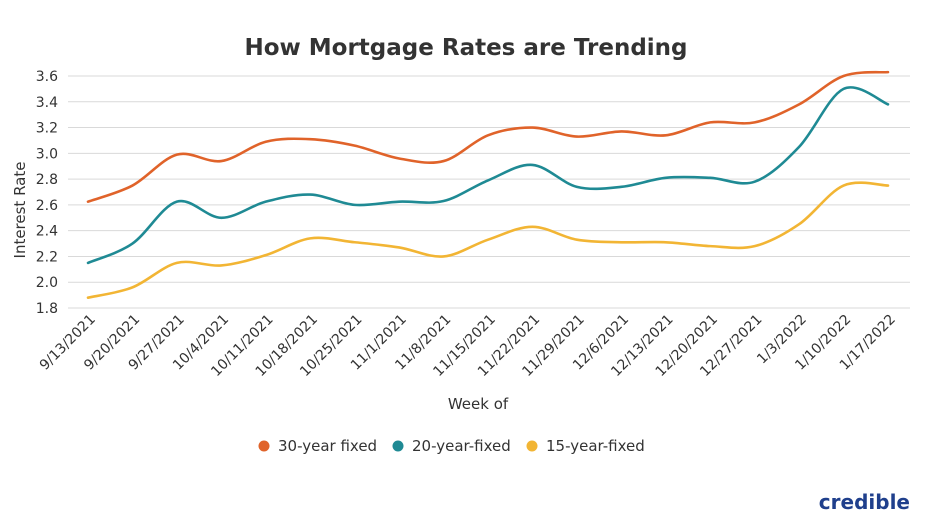  What do you see at coordinates (47, 193) in the screenshot?
I see `y-axis-ticks: 1.8 2.0 2.2 2.4 2.6 2.8 3.0 3.2 3.4 3.6` at bounding box center [47, 193].